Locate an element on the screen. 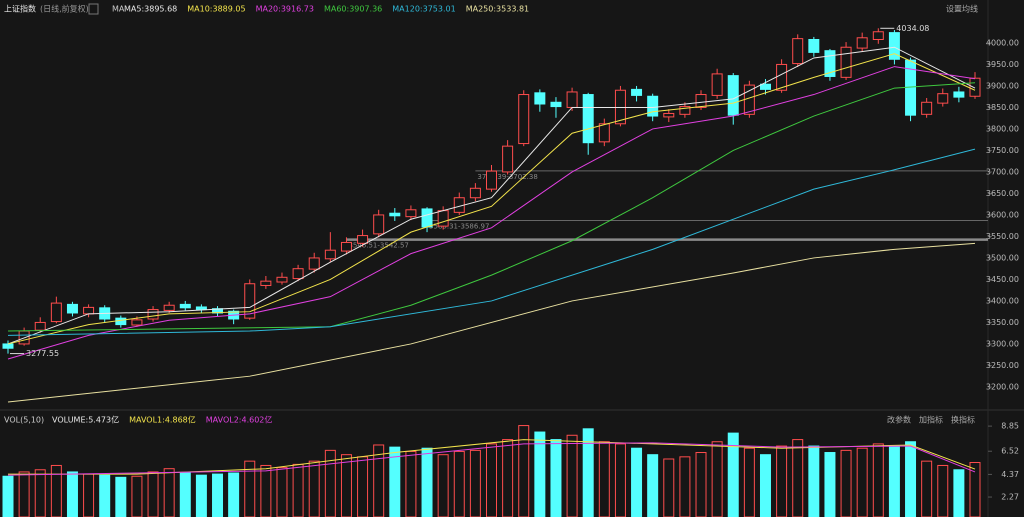 This screenshot has width=1024, height=517. legend-entry: MA5:3895.68 is located at coordinates (150, 9).